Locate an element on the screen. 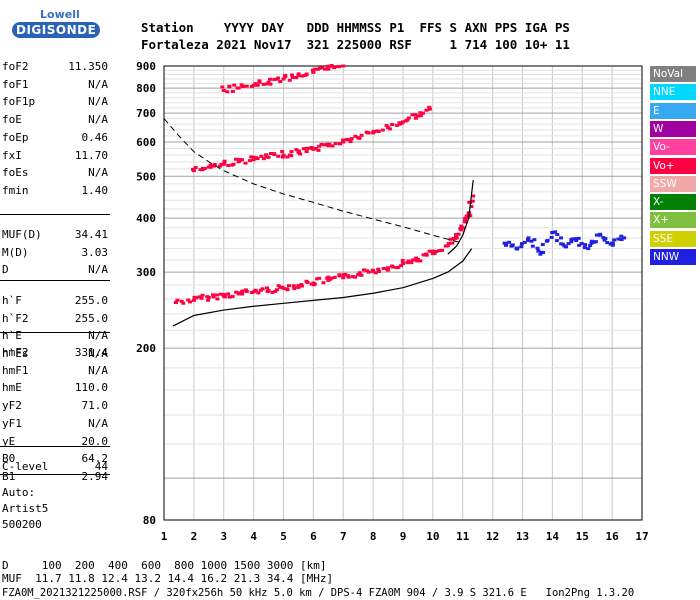 The width and height of the screenshot is (700, 600). param-value: 34.41 is located at coordinates (91, 234).